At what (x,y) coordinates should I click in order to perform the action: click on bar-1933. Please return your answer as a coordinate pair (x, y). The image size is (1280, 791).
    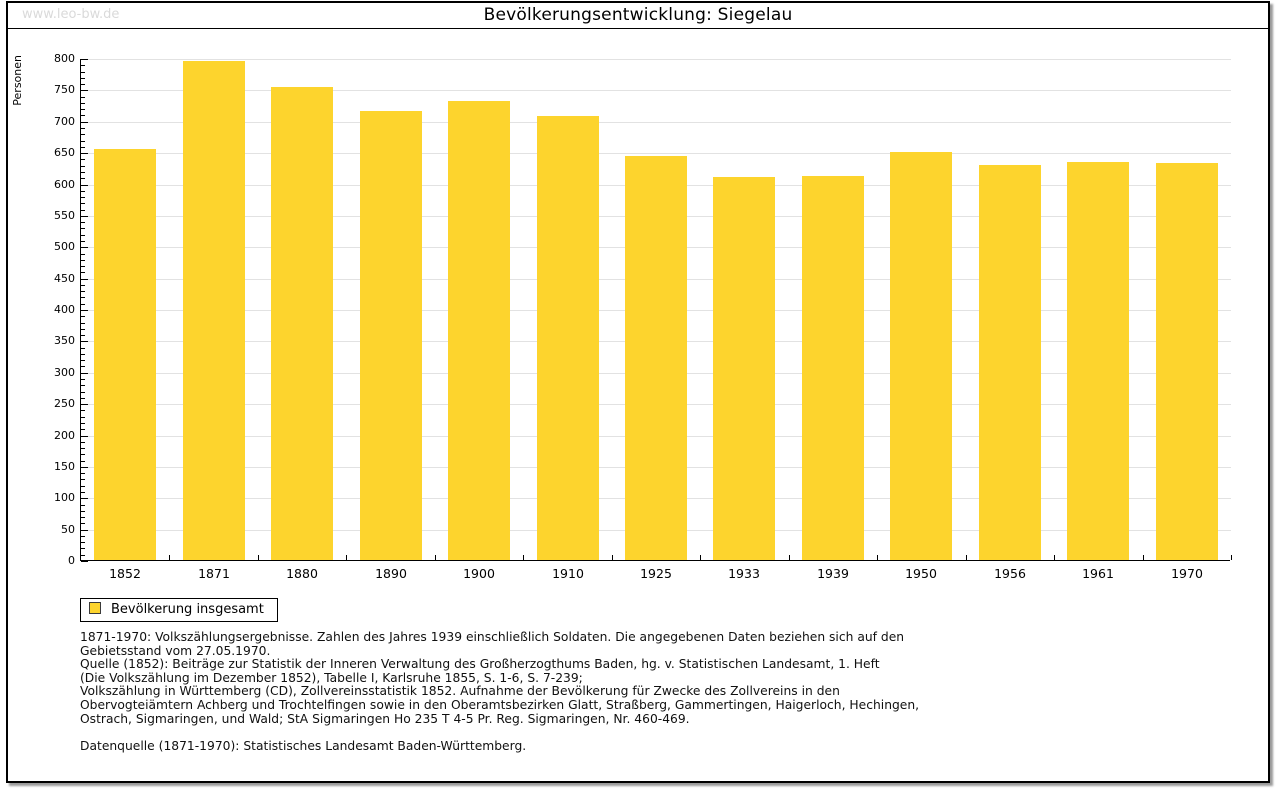
    Looking at the image, I should click on (744, 368).